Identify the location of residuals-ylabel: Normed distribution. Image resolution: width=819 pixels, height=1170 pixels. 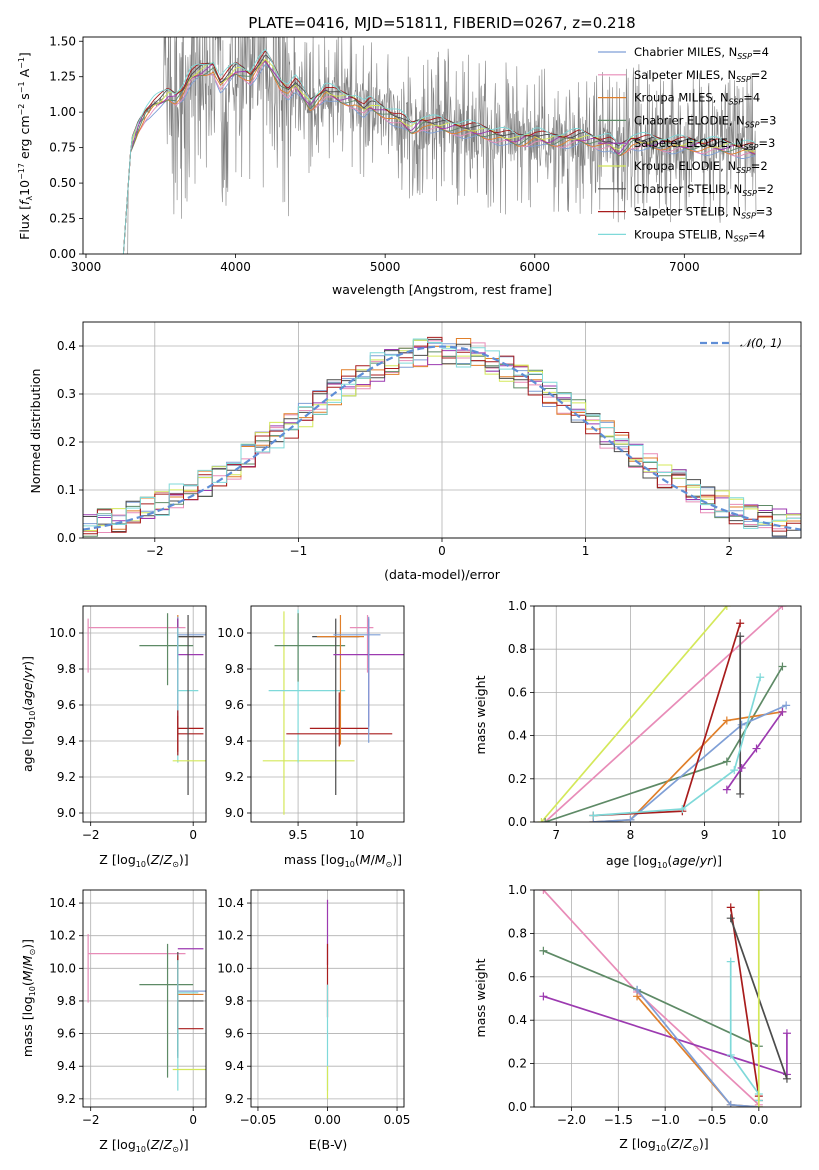
(35, 431).